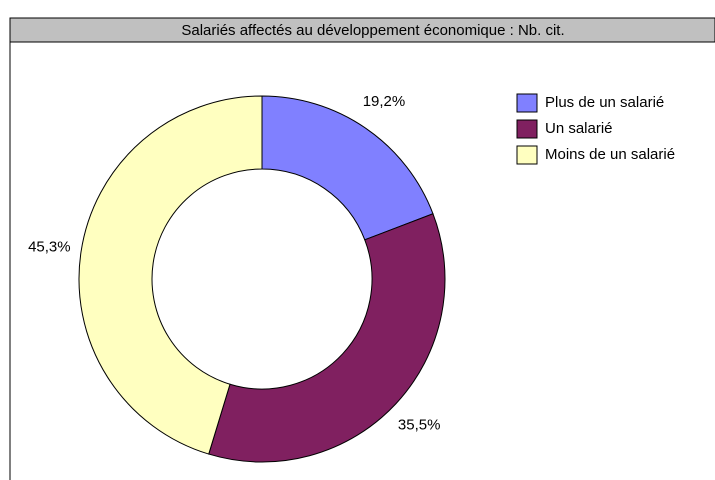 This screenshot has width=715, height=480. Describe the element at coordinates (604, 102) in the screenshot. I see `legend-label: Plus de un salarié` at that location.